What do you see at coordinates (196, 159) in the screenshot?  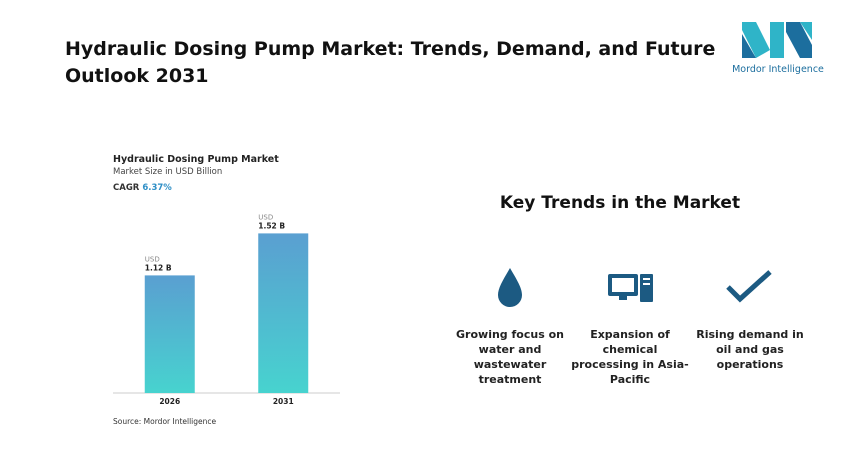 I see `chart-title: Hydraulic Dosing Pump Market` at bounding box center [196, 159].